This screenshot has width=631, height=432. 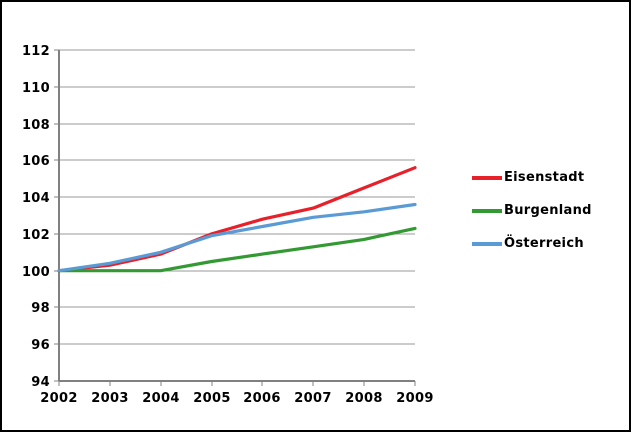 I want to click on x-tick-label: 2008, so click(x=363, y=398).